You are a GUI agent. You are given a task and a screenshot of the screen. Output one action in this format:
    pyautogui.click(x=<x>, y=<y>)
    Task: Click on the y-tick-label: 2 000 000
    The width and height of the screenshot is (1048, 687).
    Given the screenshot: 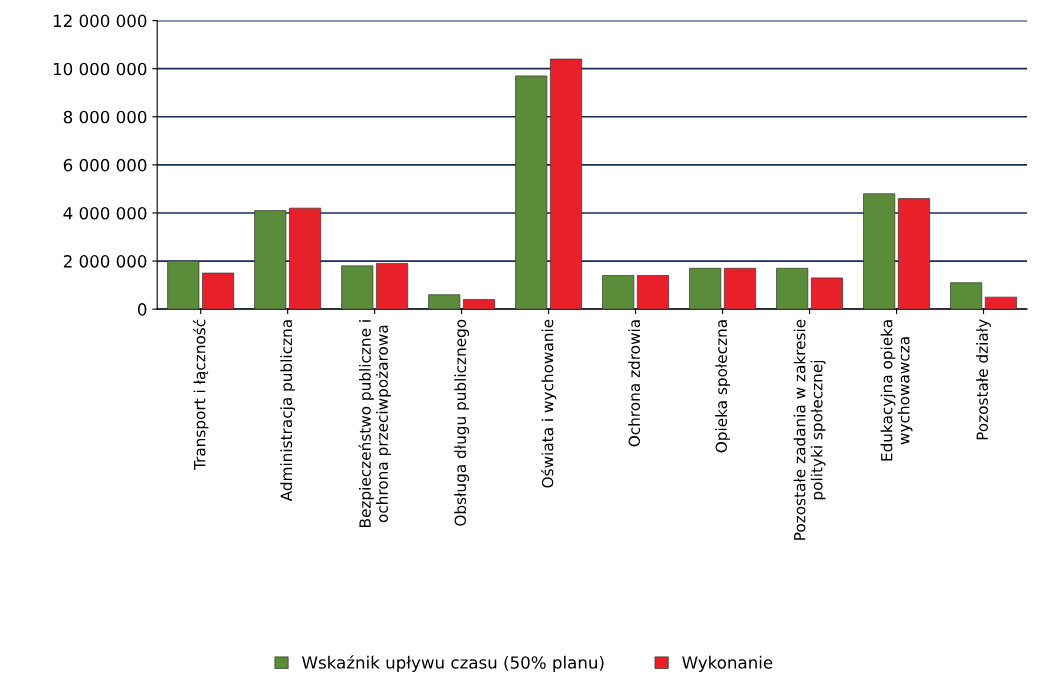 What is the action you would take?
    pyautogui.click(x=105, y=261)
    